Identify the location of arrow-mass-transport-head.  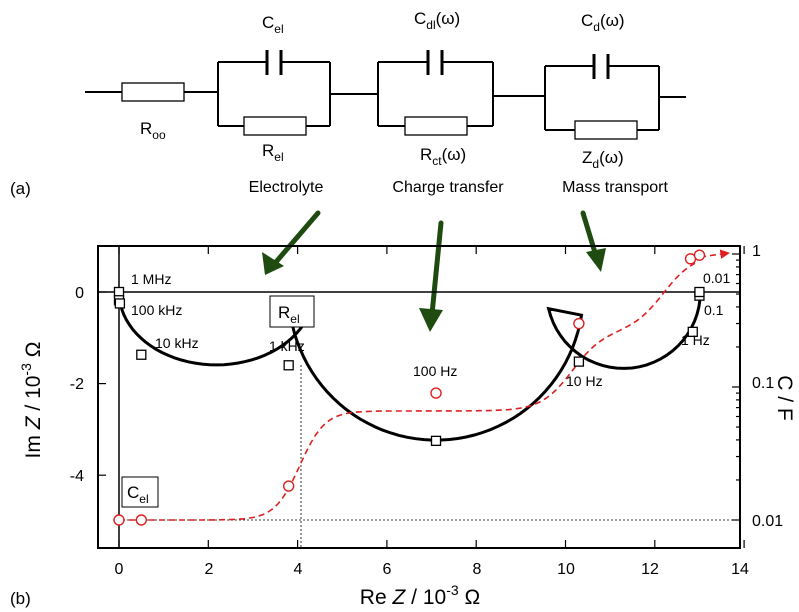
(596, 260).